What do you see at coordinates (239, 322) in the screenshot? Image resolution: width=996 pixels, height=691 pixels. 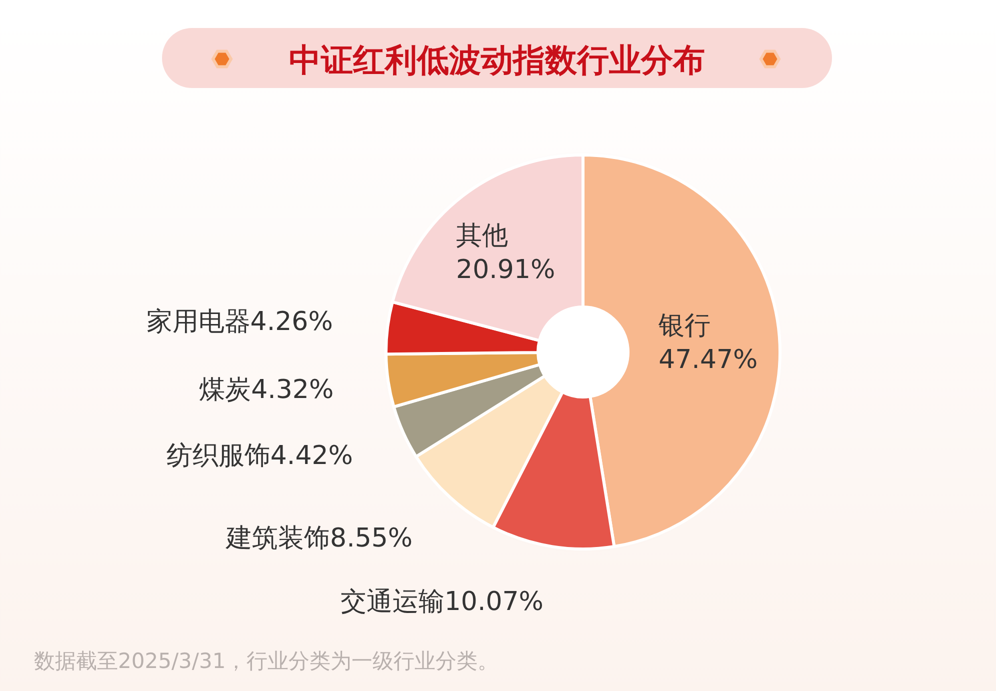 I see `slice-label: 家用电器4.26%` at bounding box center [239, 322].